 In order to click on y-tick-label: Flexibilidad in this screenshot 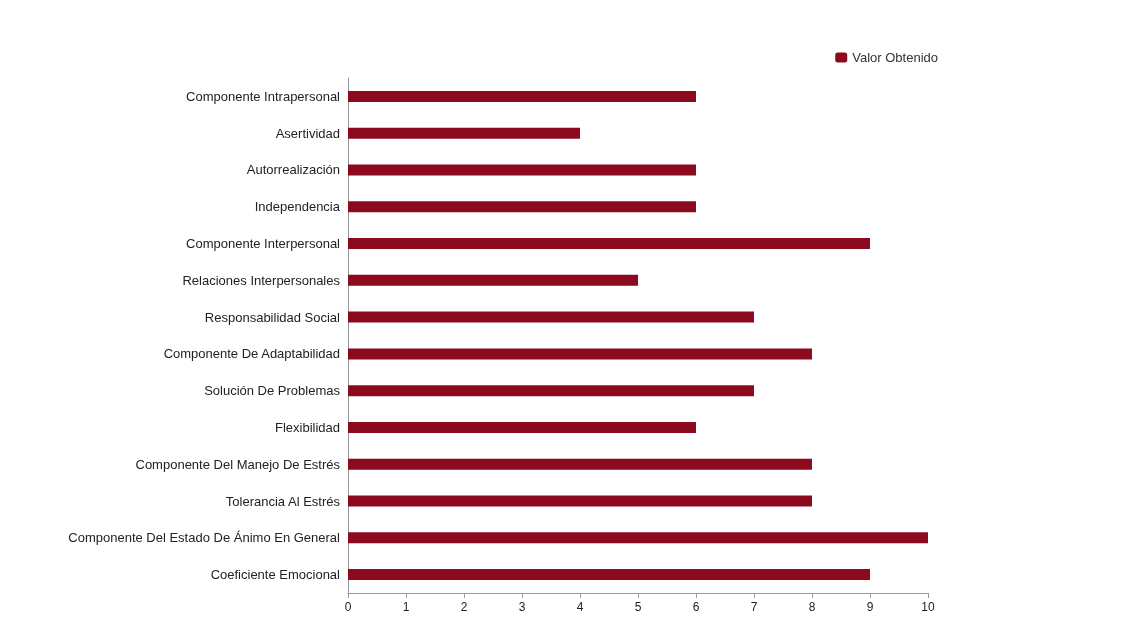, I will do `click(307, 427)`.